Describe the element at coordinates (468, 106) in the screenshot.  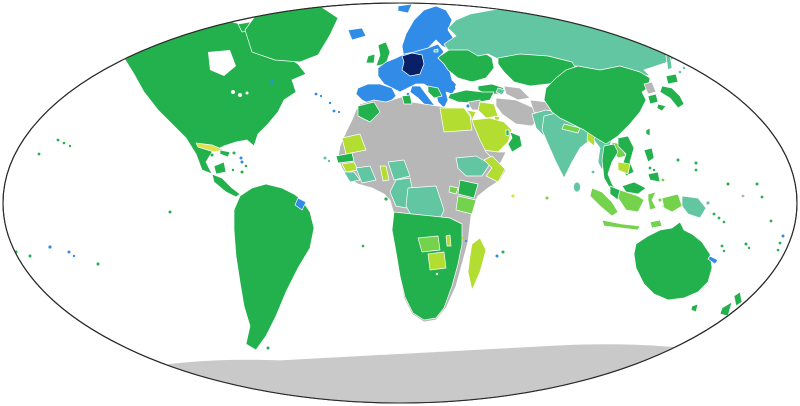
I see `region-cyprus` at that location.